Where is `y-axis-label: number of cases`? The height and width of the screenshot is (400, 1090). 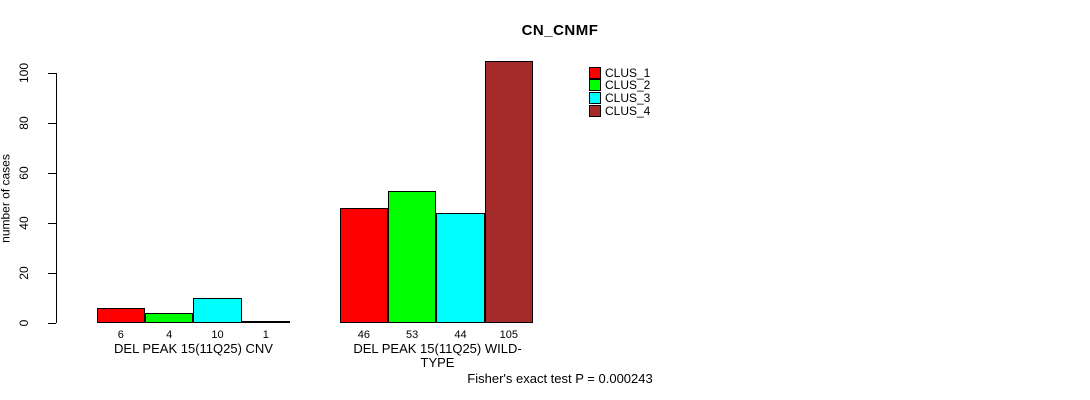
y-axis-label: number of cases is located at coordinates (6, 198).